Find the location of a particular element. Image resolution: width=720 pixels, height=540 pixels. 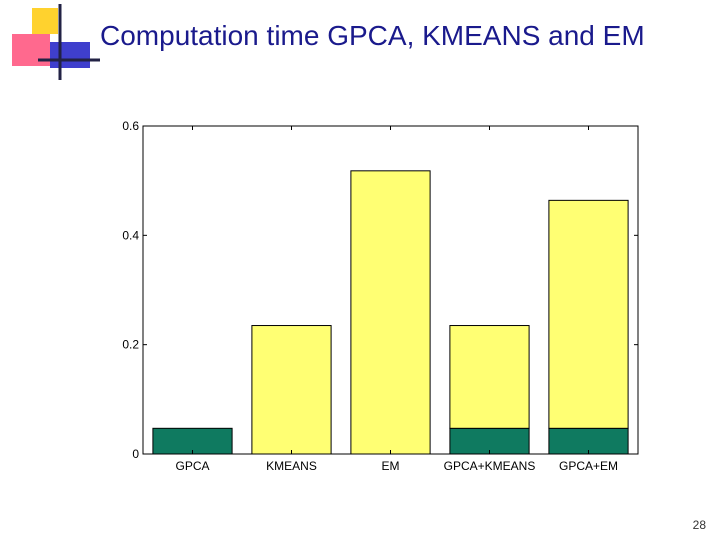

x-tick-label: GPCA is located at coordinates (192, 466).